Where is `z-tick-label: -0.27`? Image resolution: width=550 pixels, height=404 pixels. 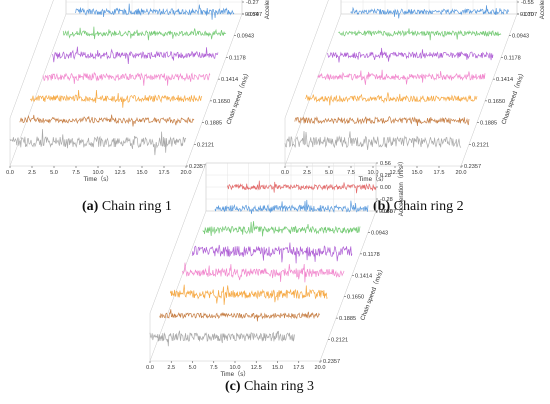 z-tick-label: -0.27 is located at coordinates (252, 3).